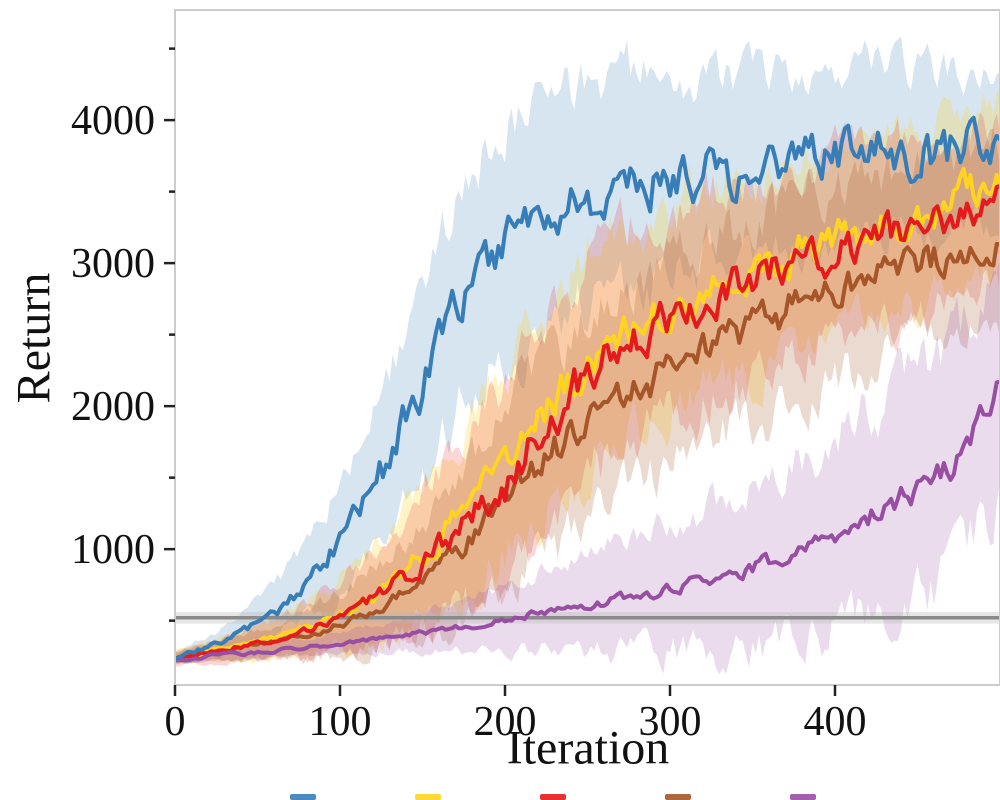 This screenshot has height=800, width=1000. I want to click on y-tick-label: 1000, so click(113, 550).